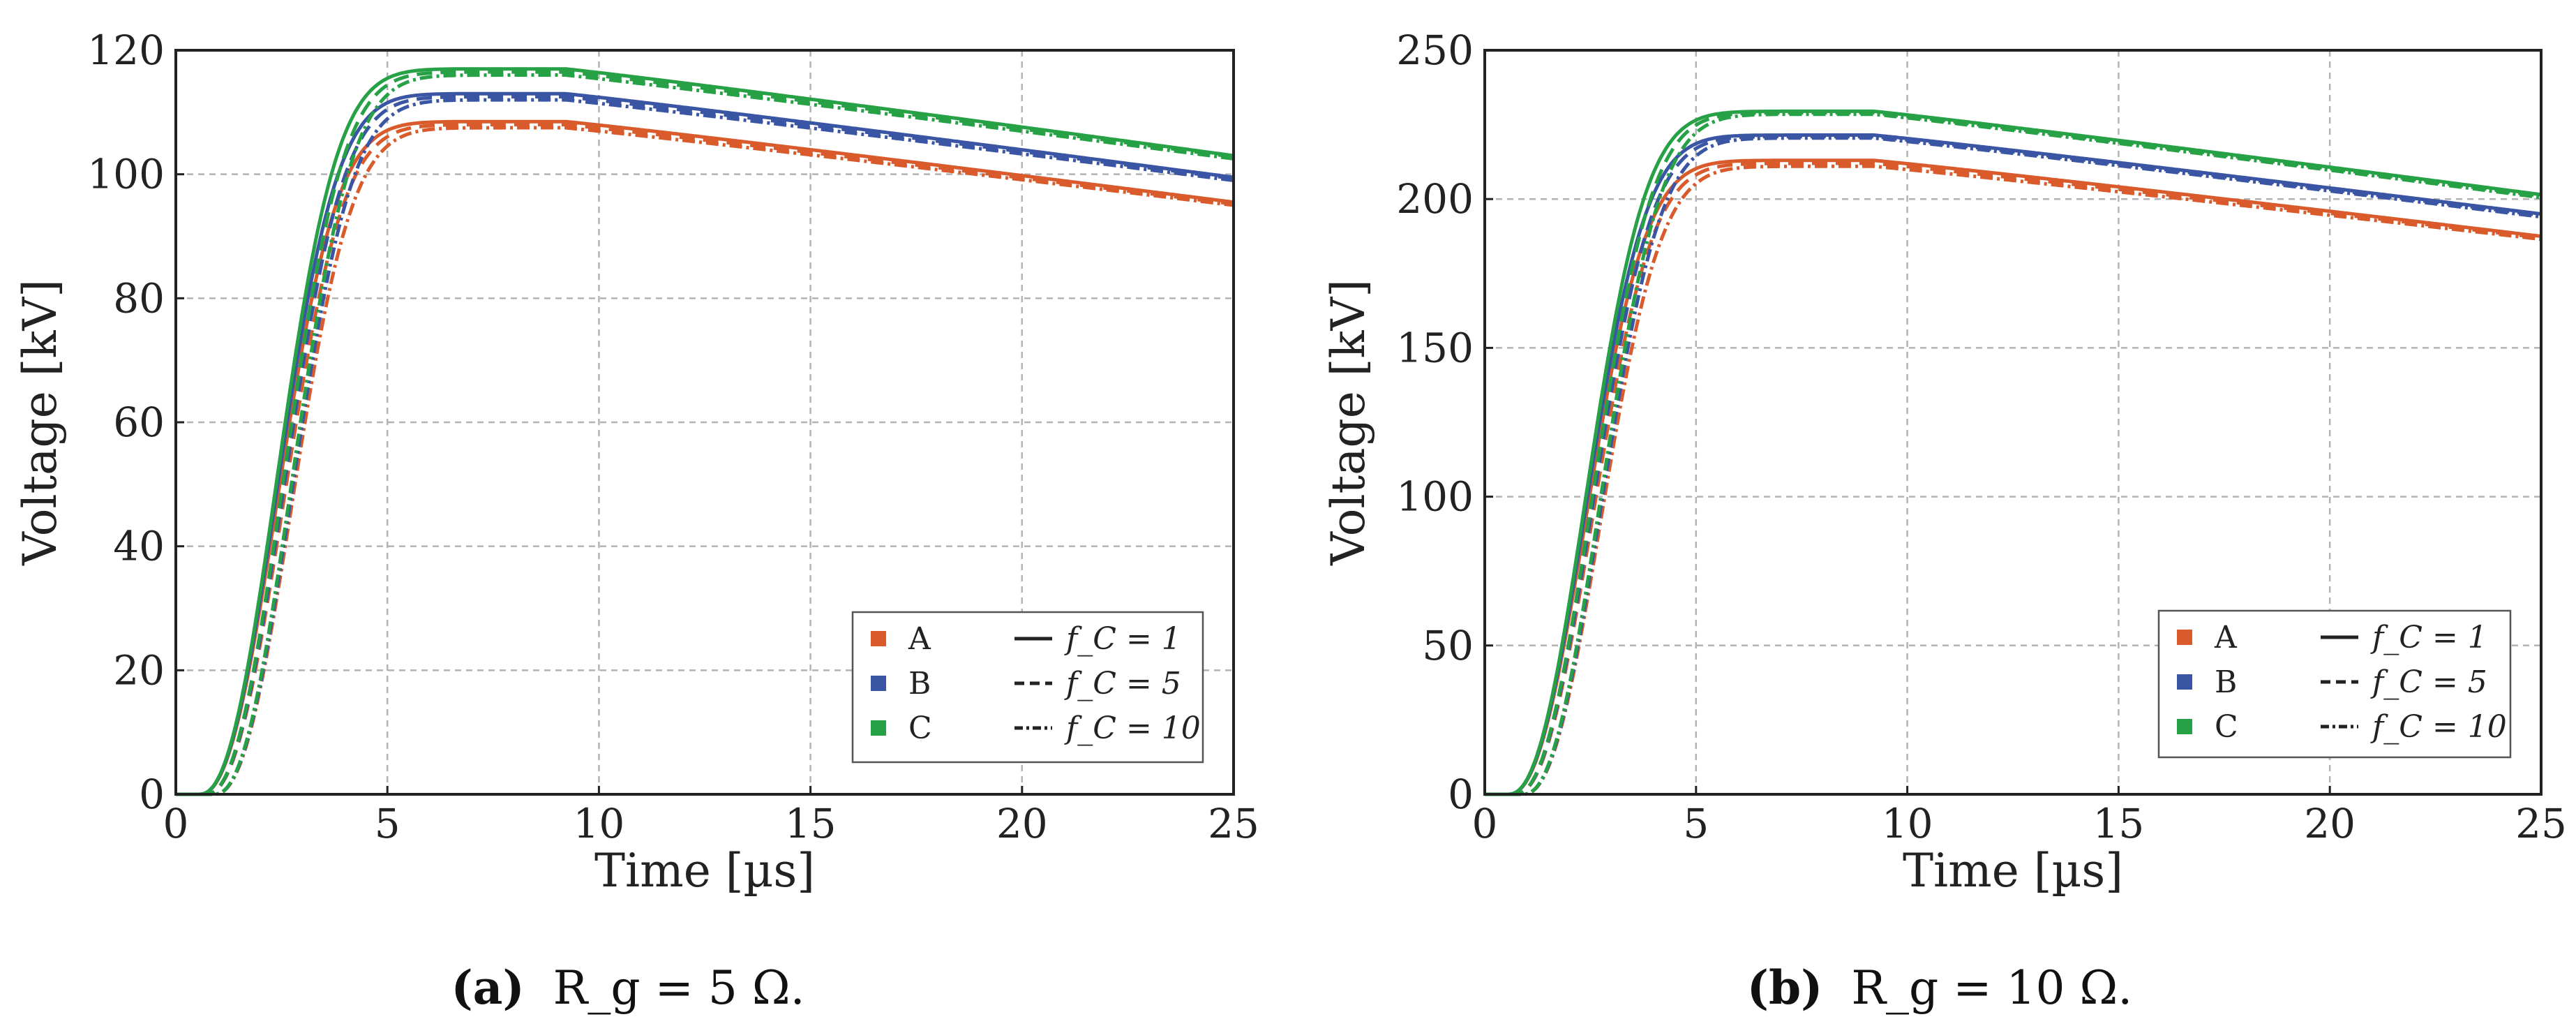  Describe the element at coordinates (2438, 727) in the screenshot. I see `panel-b-legend-style-label: f_C = 10` at that location.